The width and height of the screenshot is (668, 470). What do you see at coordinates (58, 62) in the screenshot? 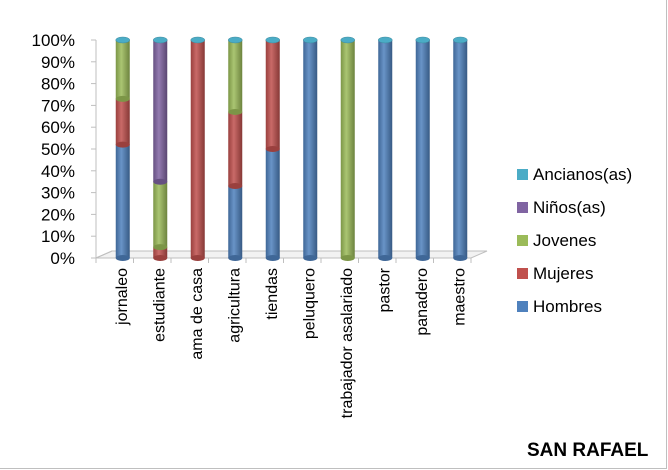
I see `y-tick-label: 90%` at bounding box center [58, 62].